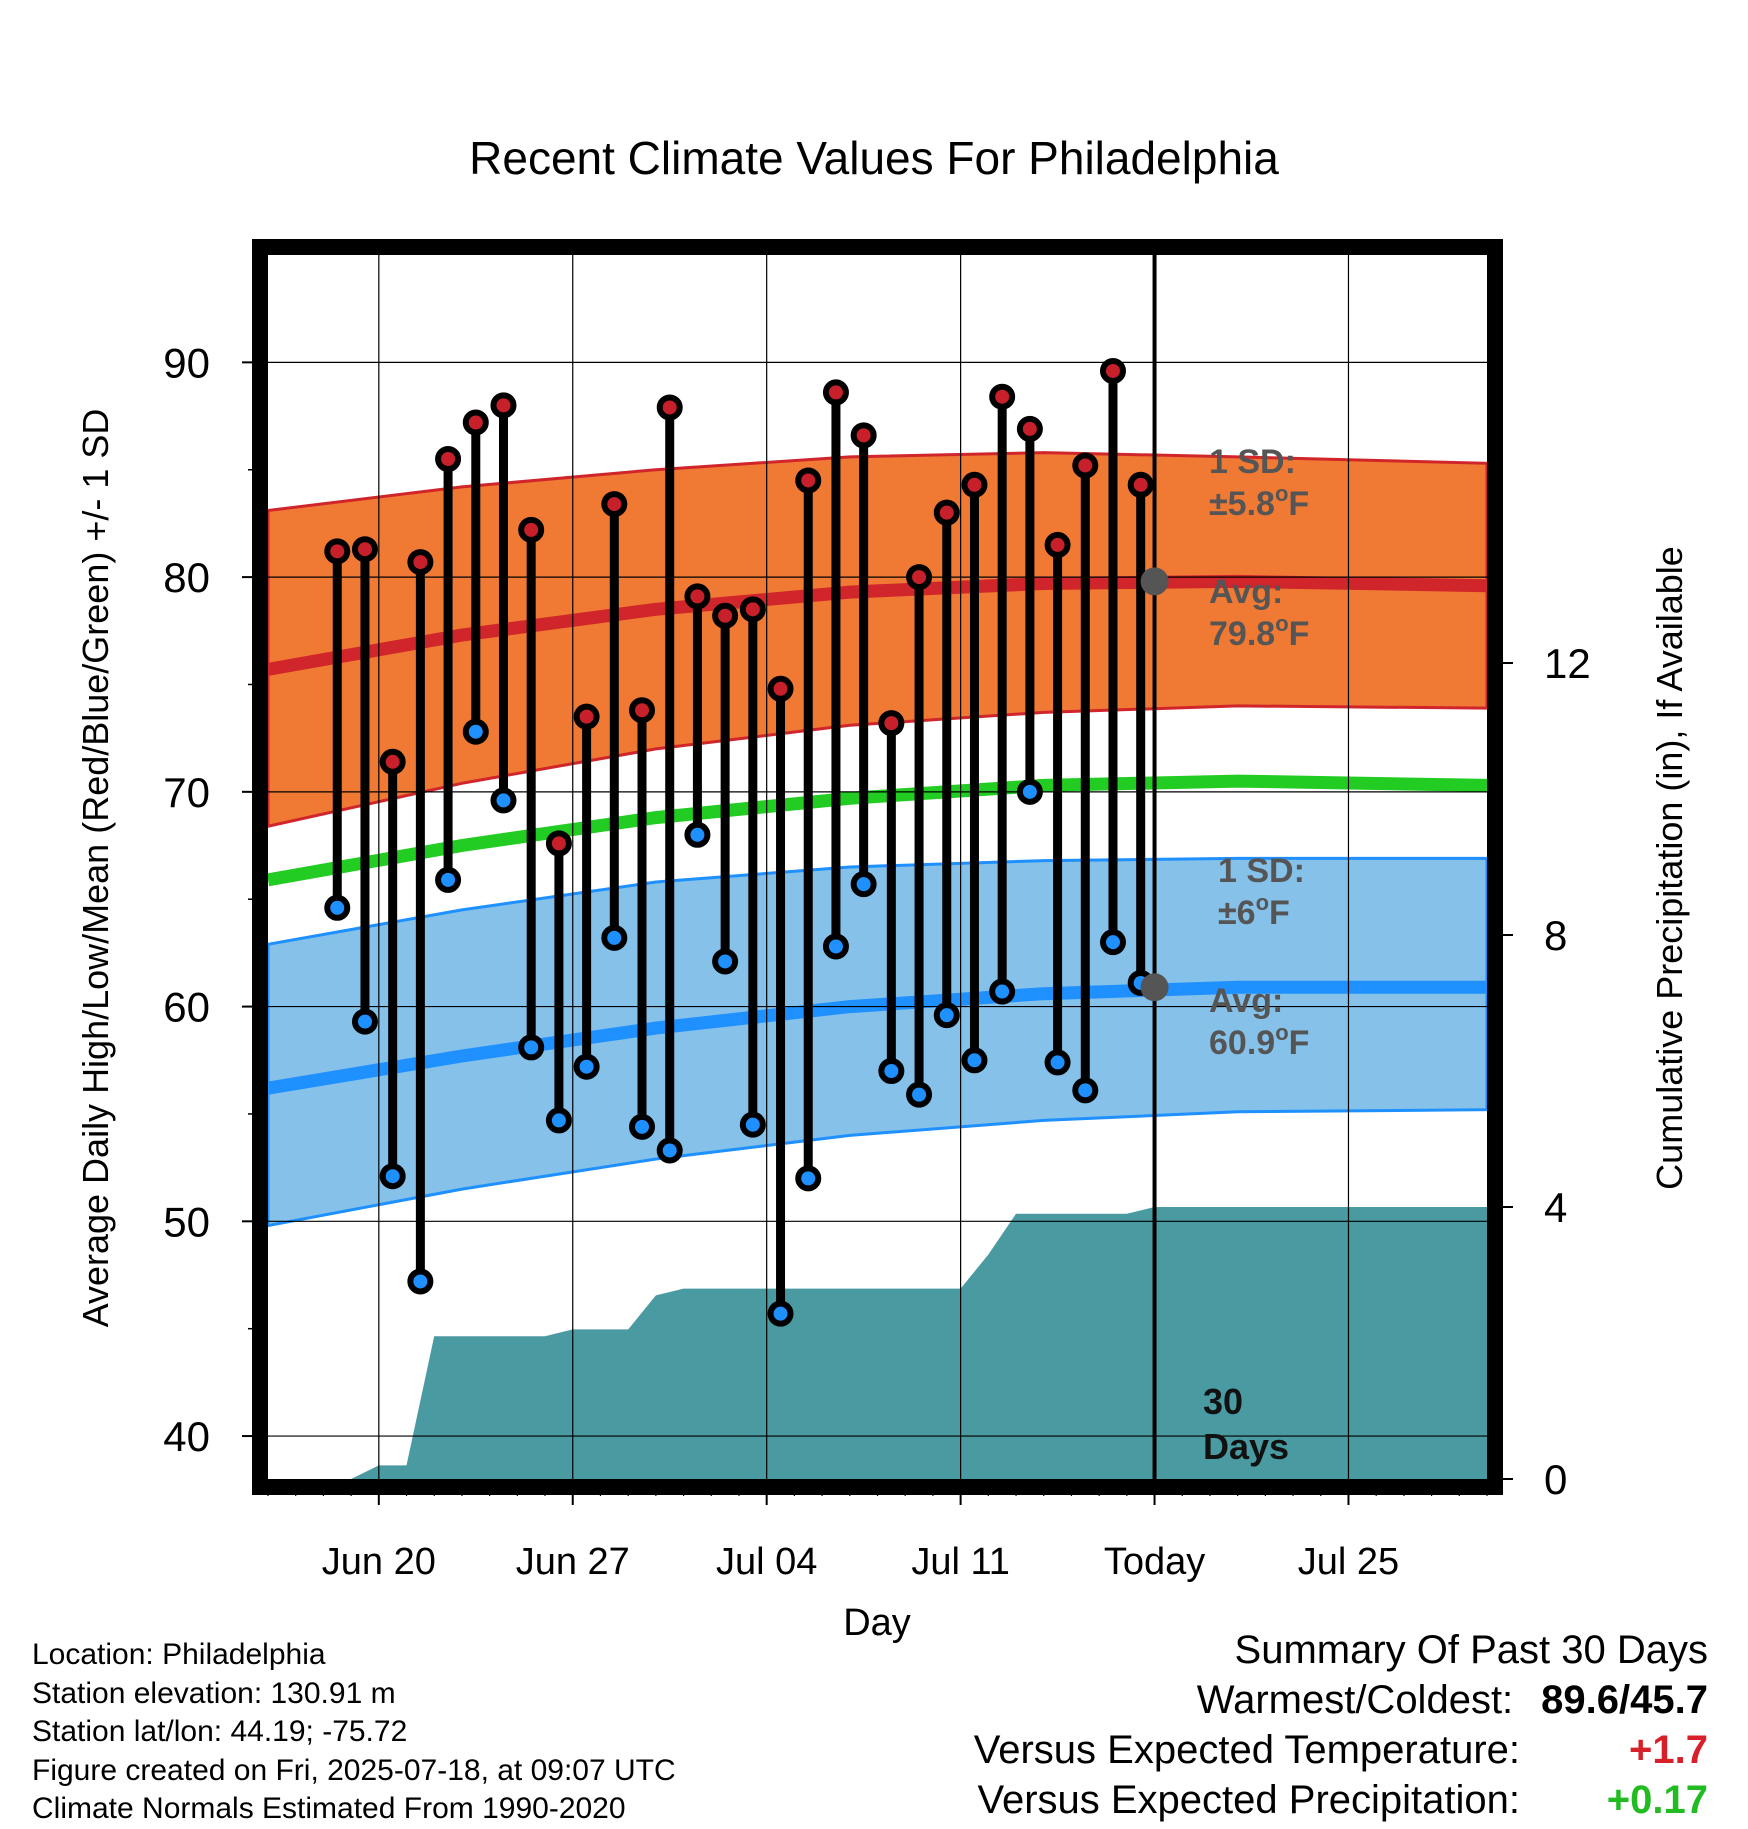 The image size is (1748, 1829). I want to click on y2-tick-label: 8, so click(1555, 935).